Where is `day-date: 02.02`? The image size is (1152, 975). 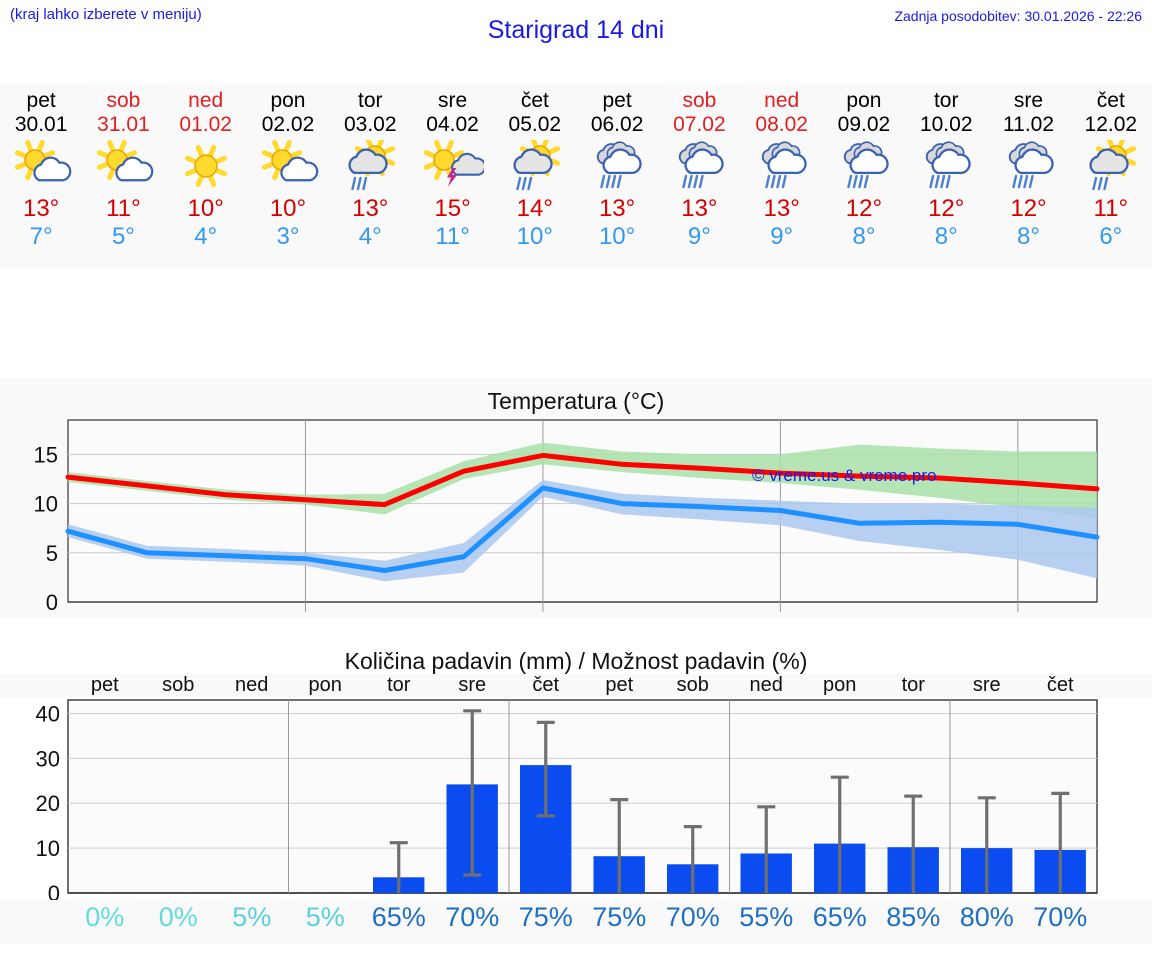
day-date: 02.02 is located at coordinates (288, 124).